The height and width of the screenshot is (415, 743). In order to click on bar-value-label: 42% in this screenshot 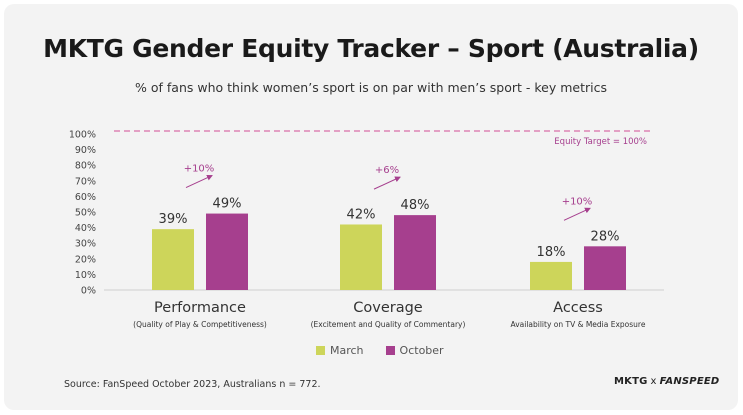, I will do `click(361, 214)`.